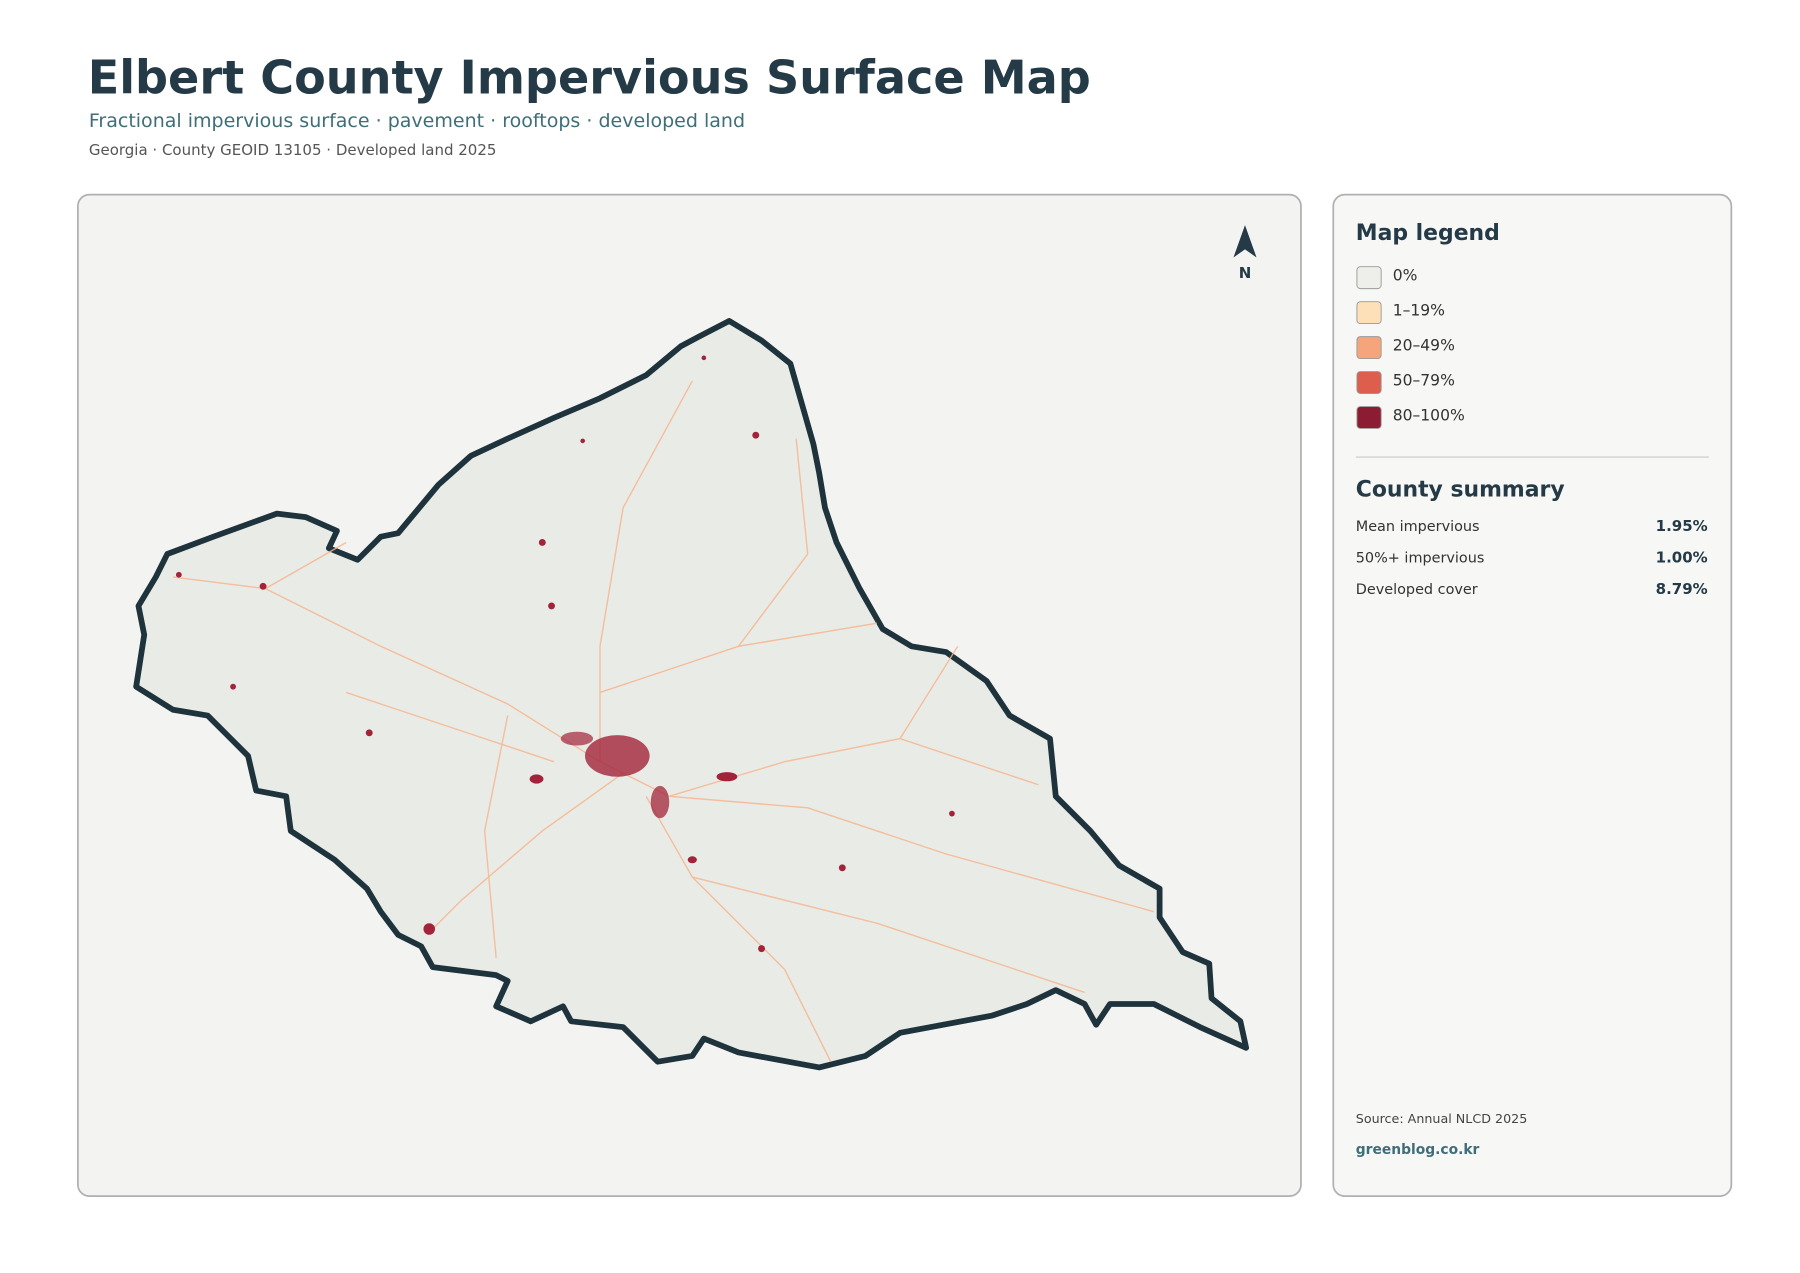 The image size is (1800, 1273). Describe the element at coordinates (1424, 345) in the screenshot. I see `legend-label: 20–49%` at that location.